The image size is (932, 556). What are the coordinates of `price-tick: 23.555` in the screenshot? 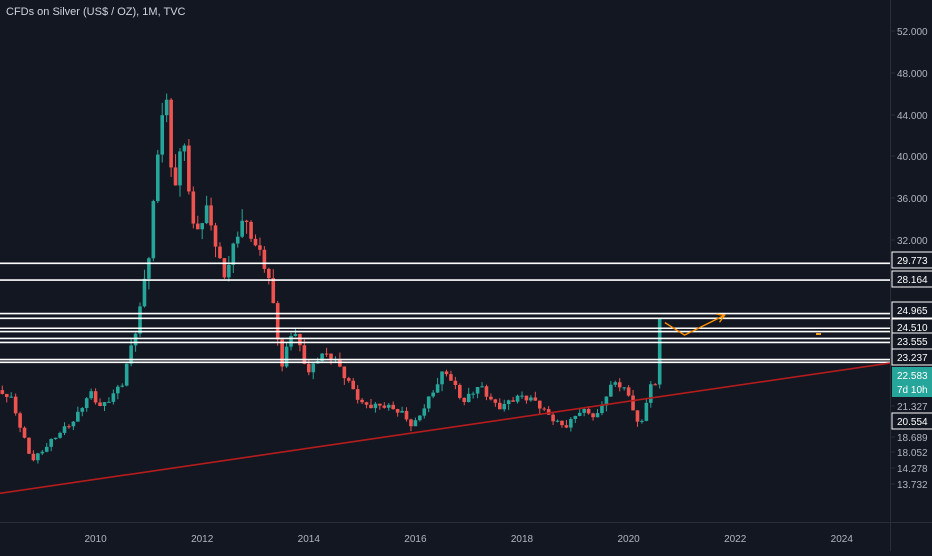 It's located at (911, 341).